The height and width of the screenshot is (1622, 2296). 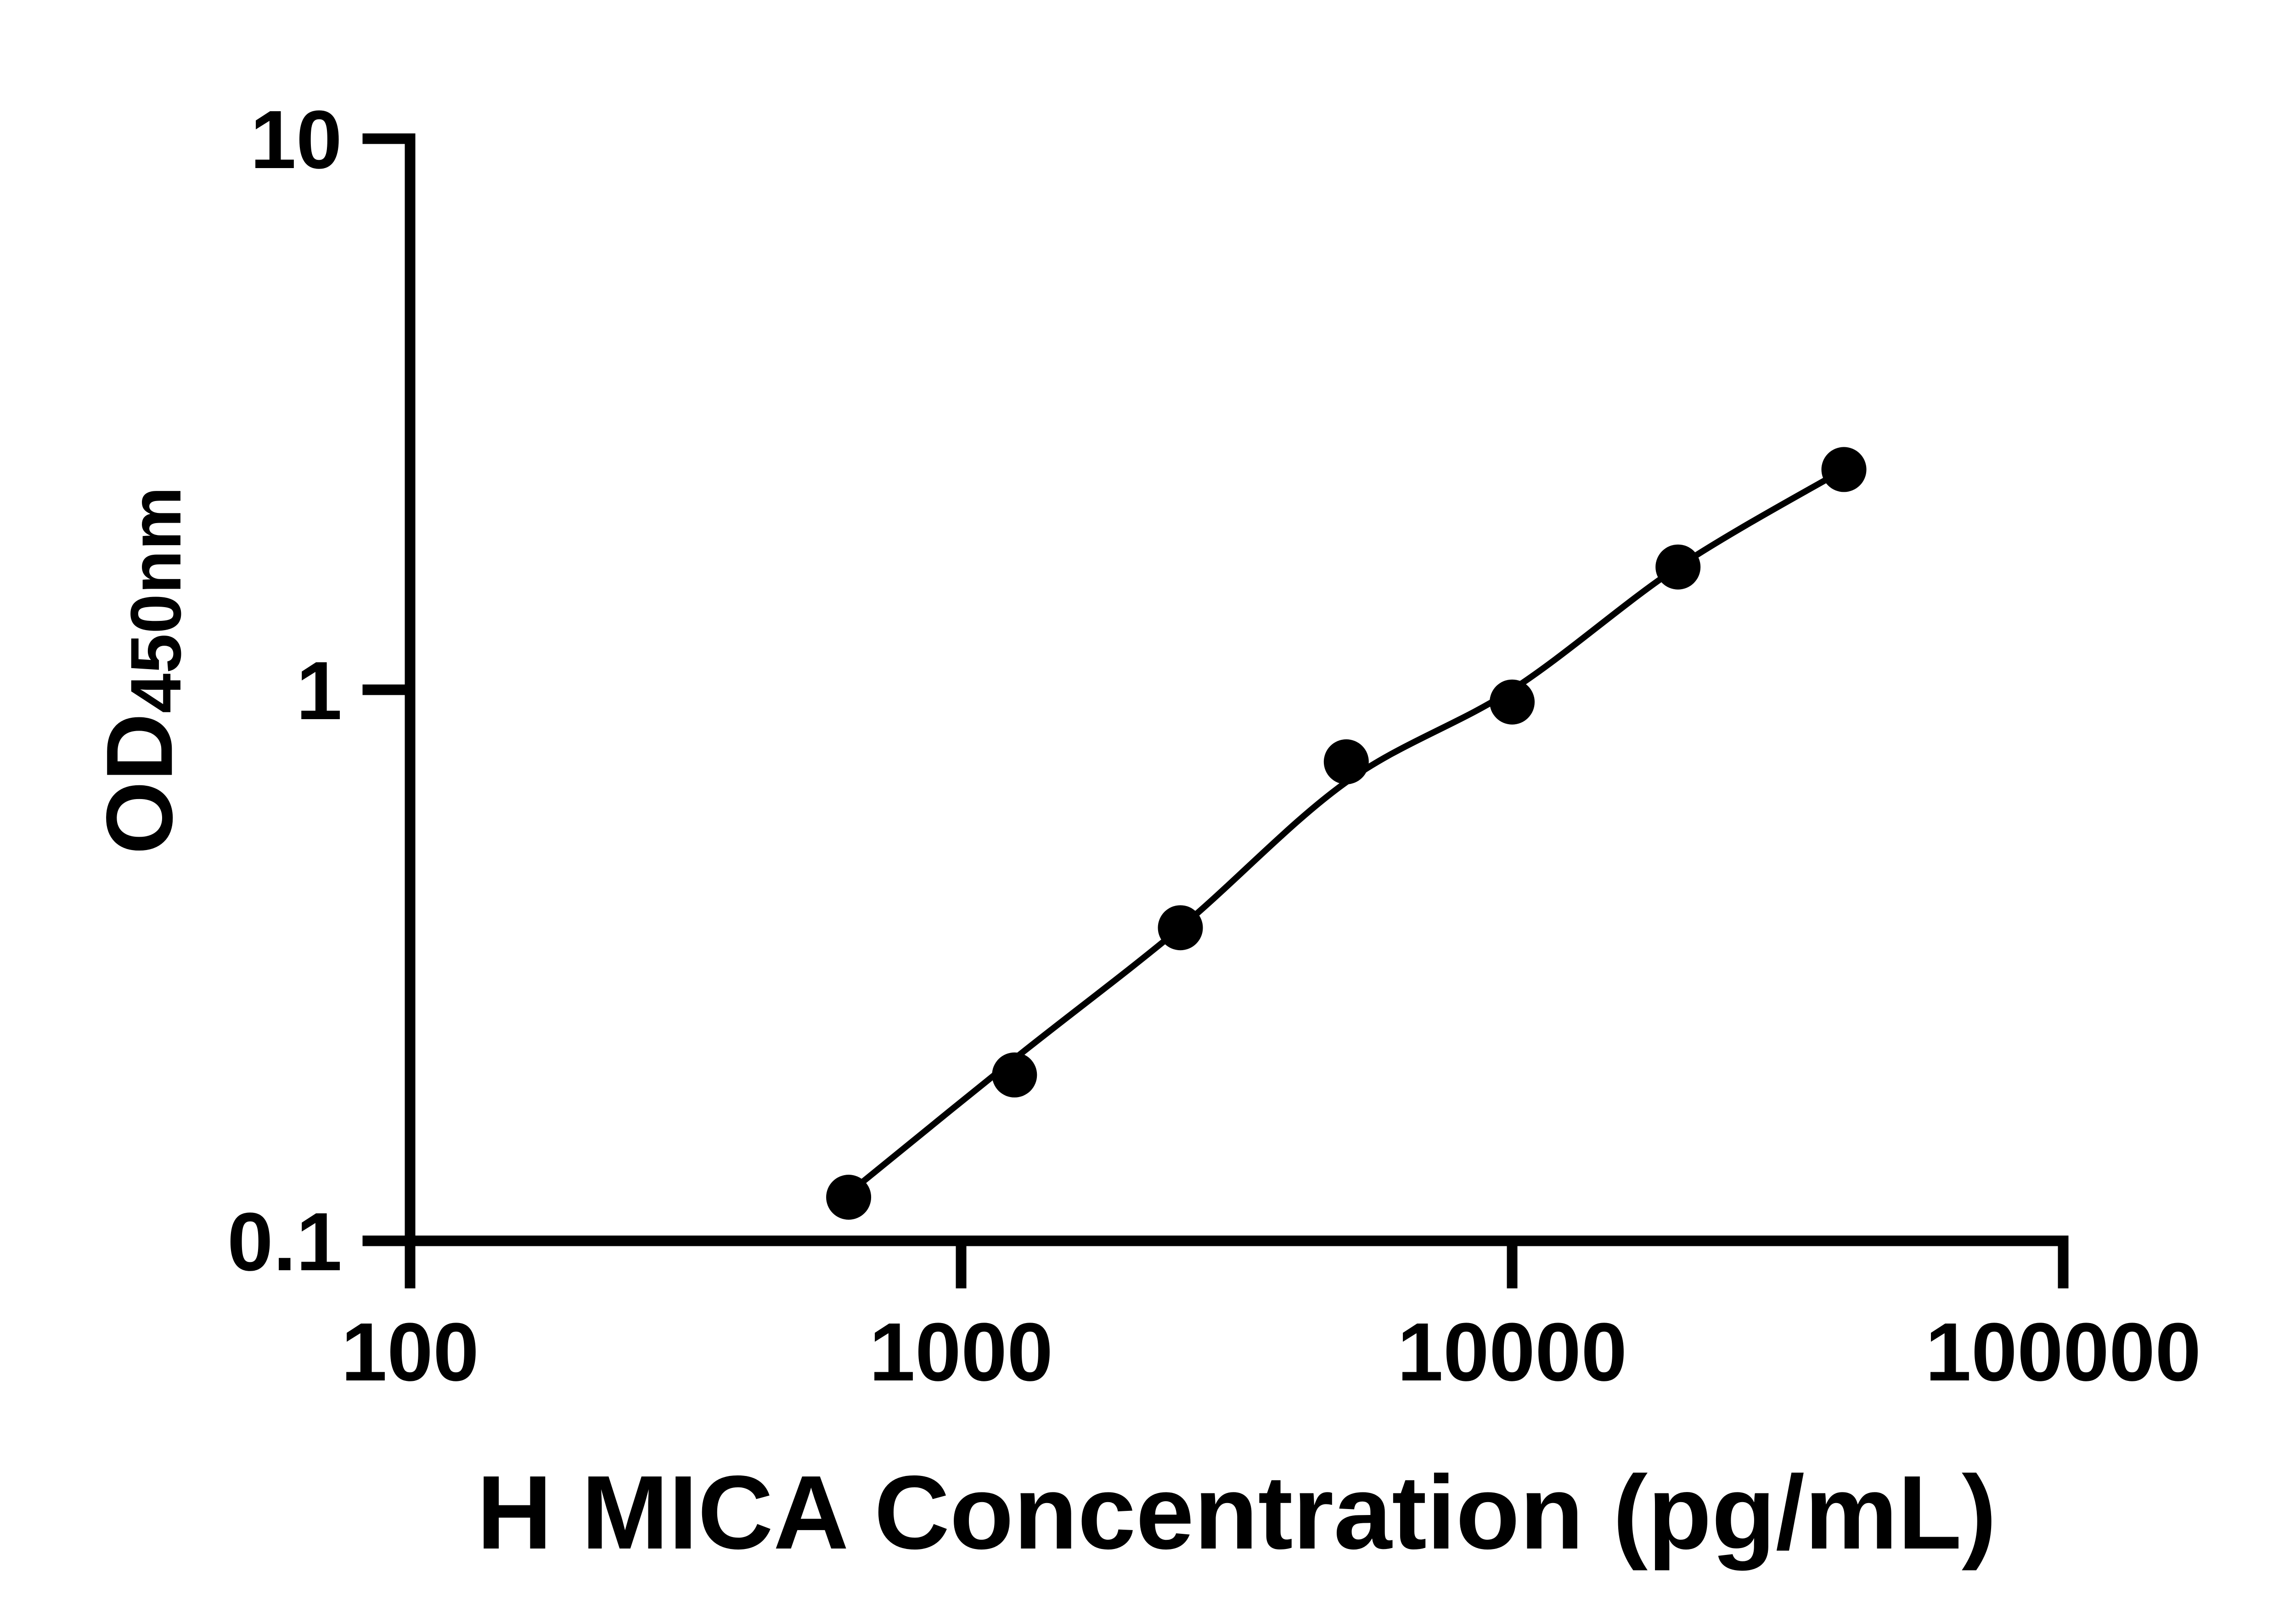 What do you see at coordinates (1678, 567) in the screenshot?
I see `data-point-20000pg` at bounding box center [1678, 567].